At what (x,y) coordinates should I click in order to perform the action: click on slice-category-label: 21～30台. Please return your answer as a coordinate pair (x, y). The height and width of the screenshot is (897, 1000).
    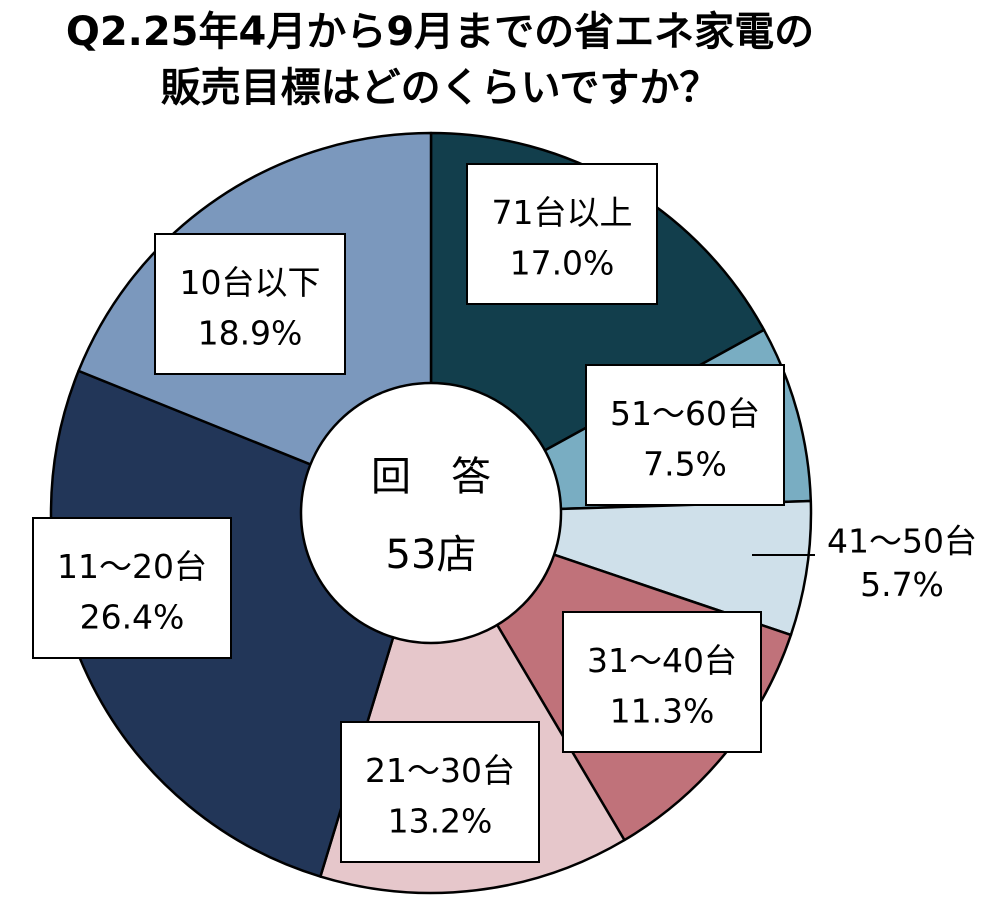
    Looking at the image, I should click on (440, 770).